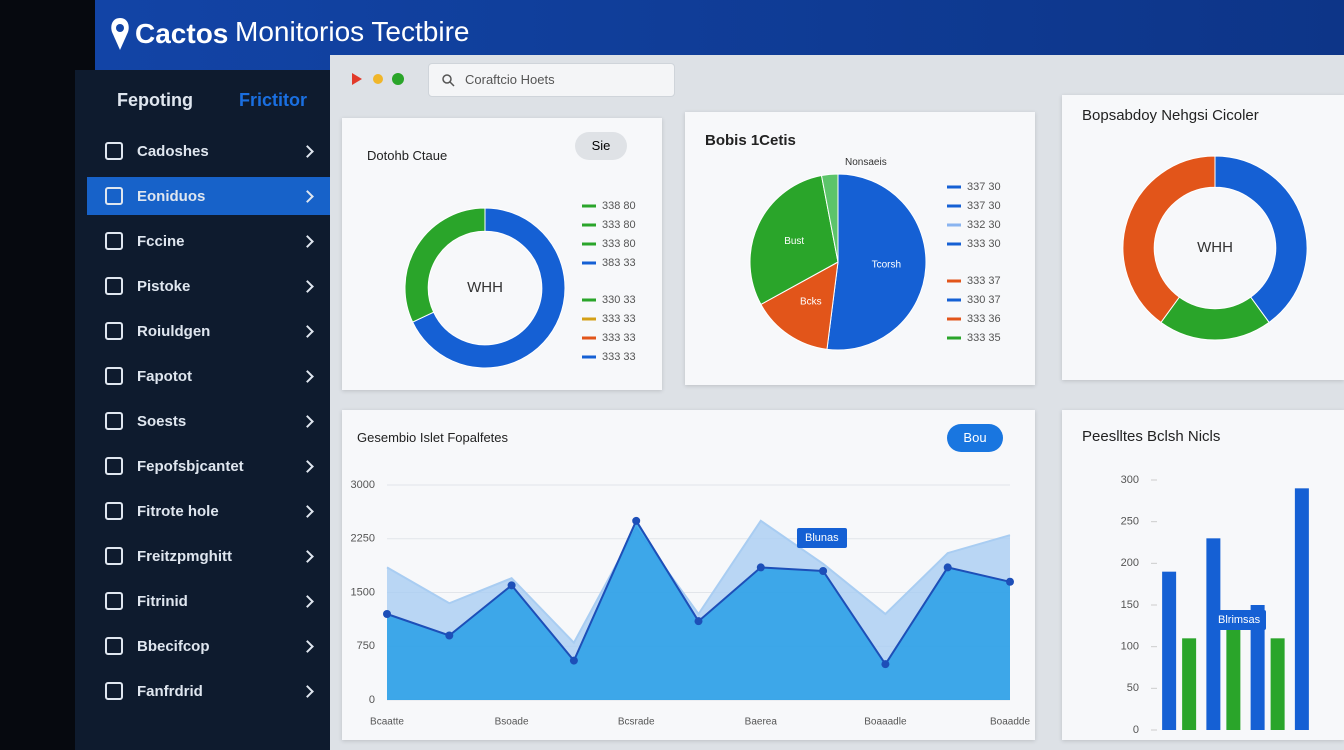  I want to click on nav-item: Eoniduos, so click(208, 196).